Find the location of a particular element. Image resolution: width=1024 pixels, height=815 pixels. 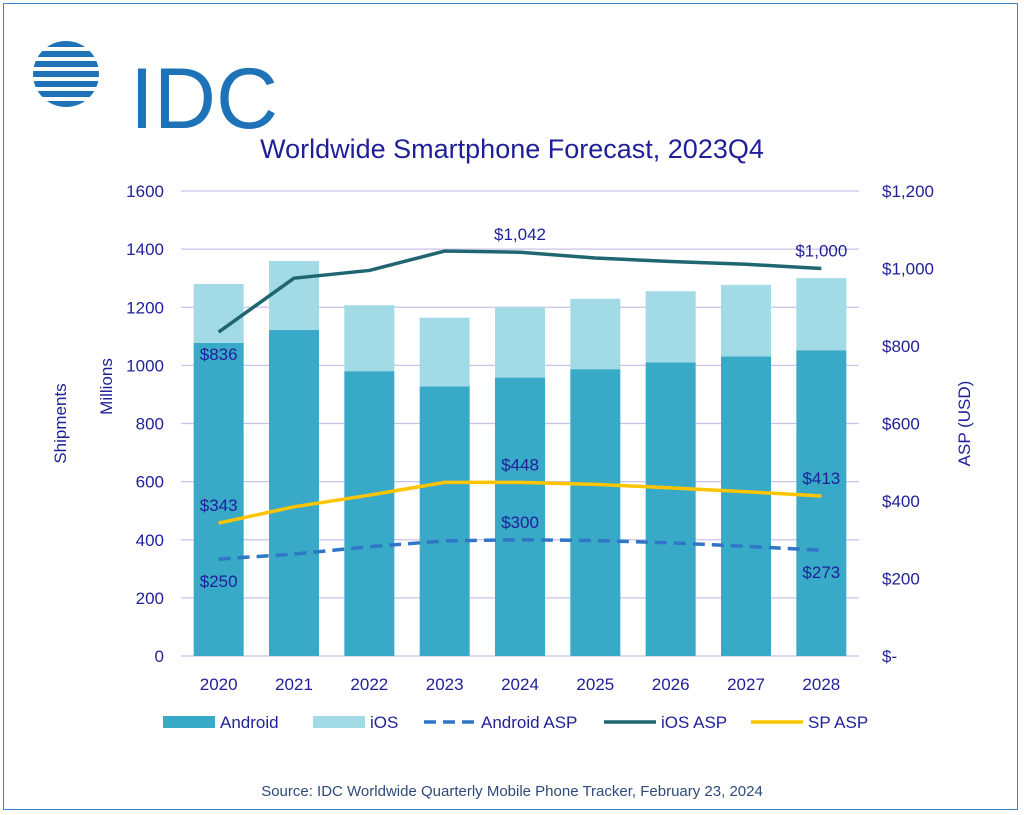

data-label: $250 is located at coordinates (219, 581).